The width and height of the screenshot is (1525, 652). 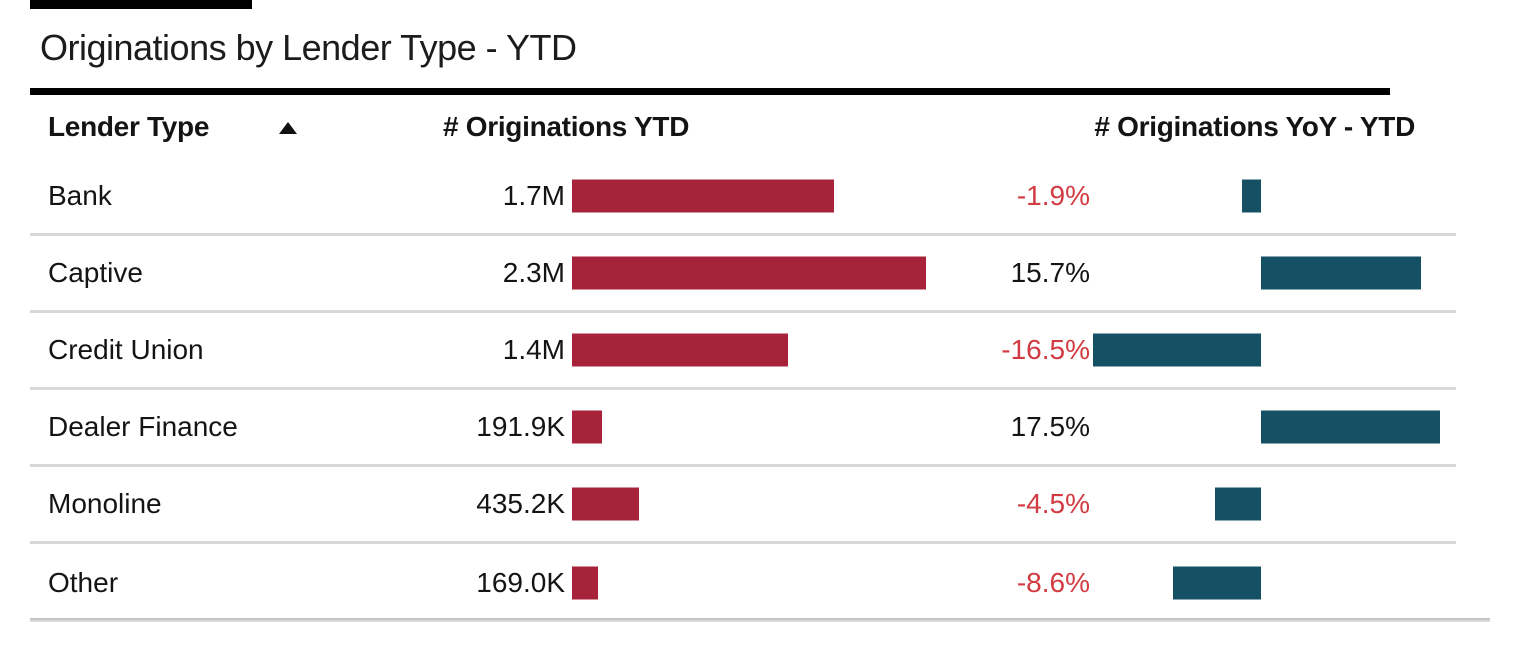 What do you see at coordinates (566, 126) in the screenshot?
I see `column-header-originations-ytd: # Originations YTD` at bounding box center [566, 126].